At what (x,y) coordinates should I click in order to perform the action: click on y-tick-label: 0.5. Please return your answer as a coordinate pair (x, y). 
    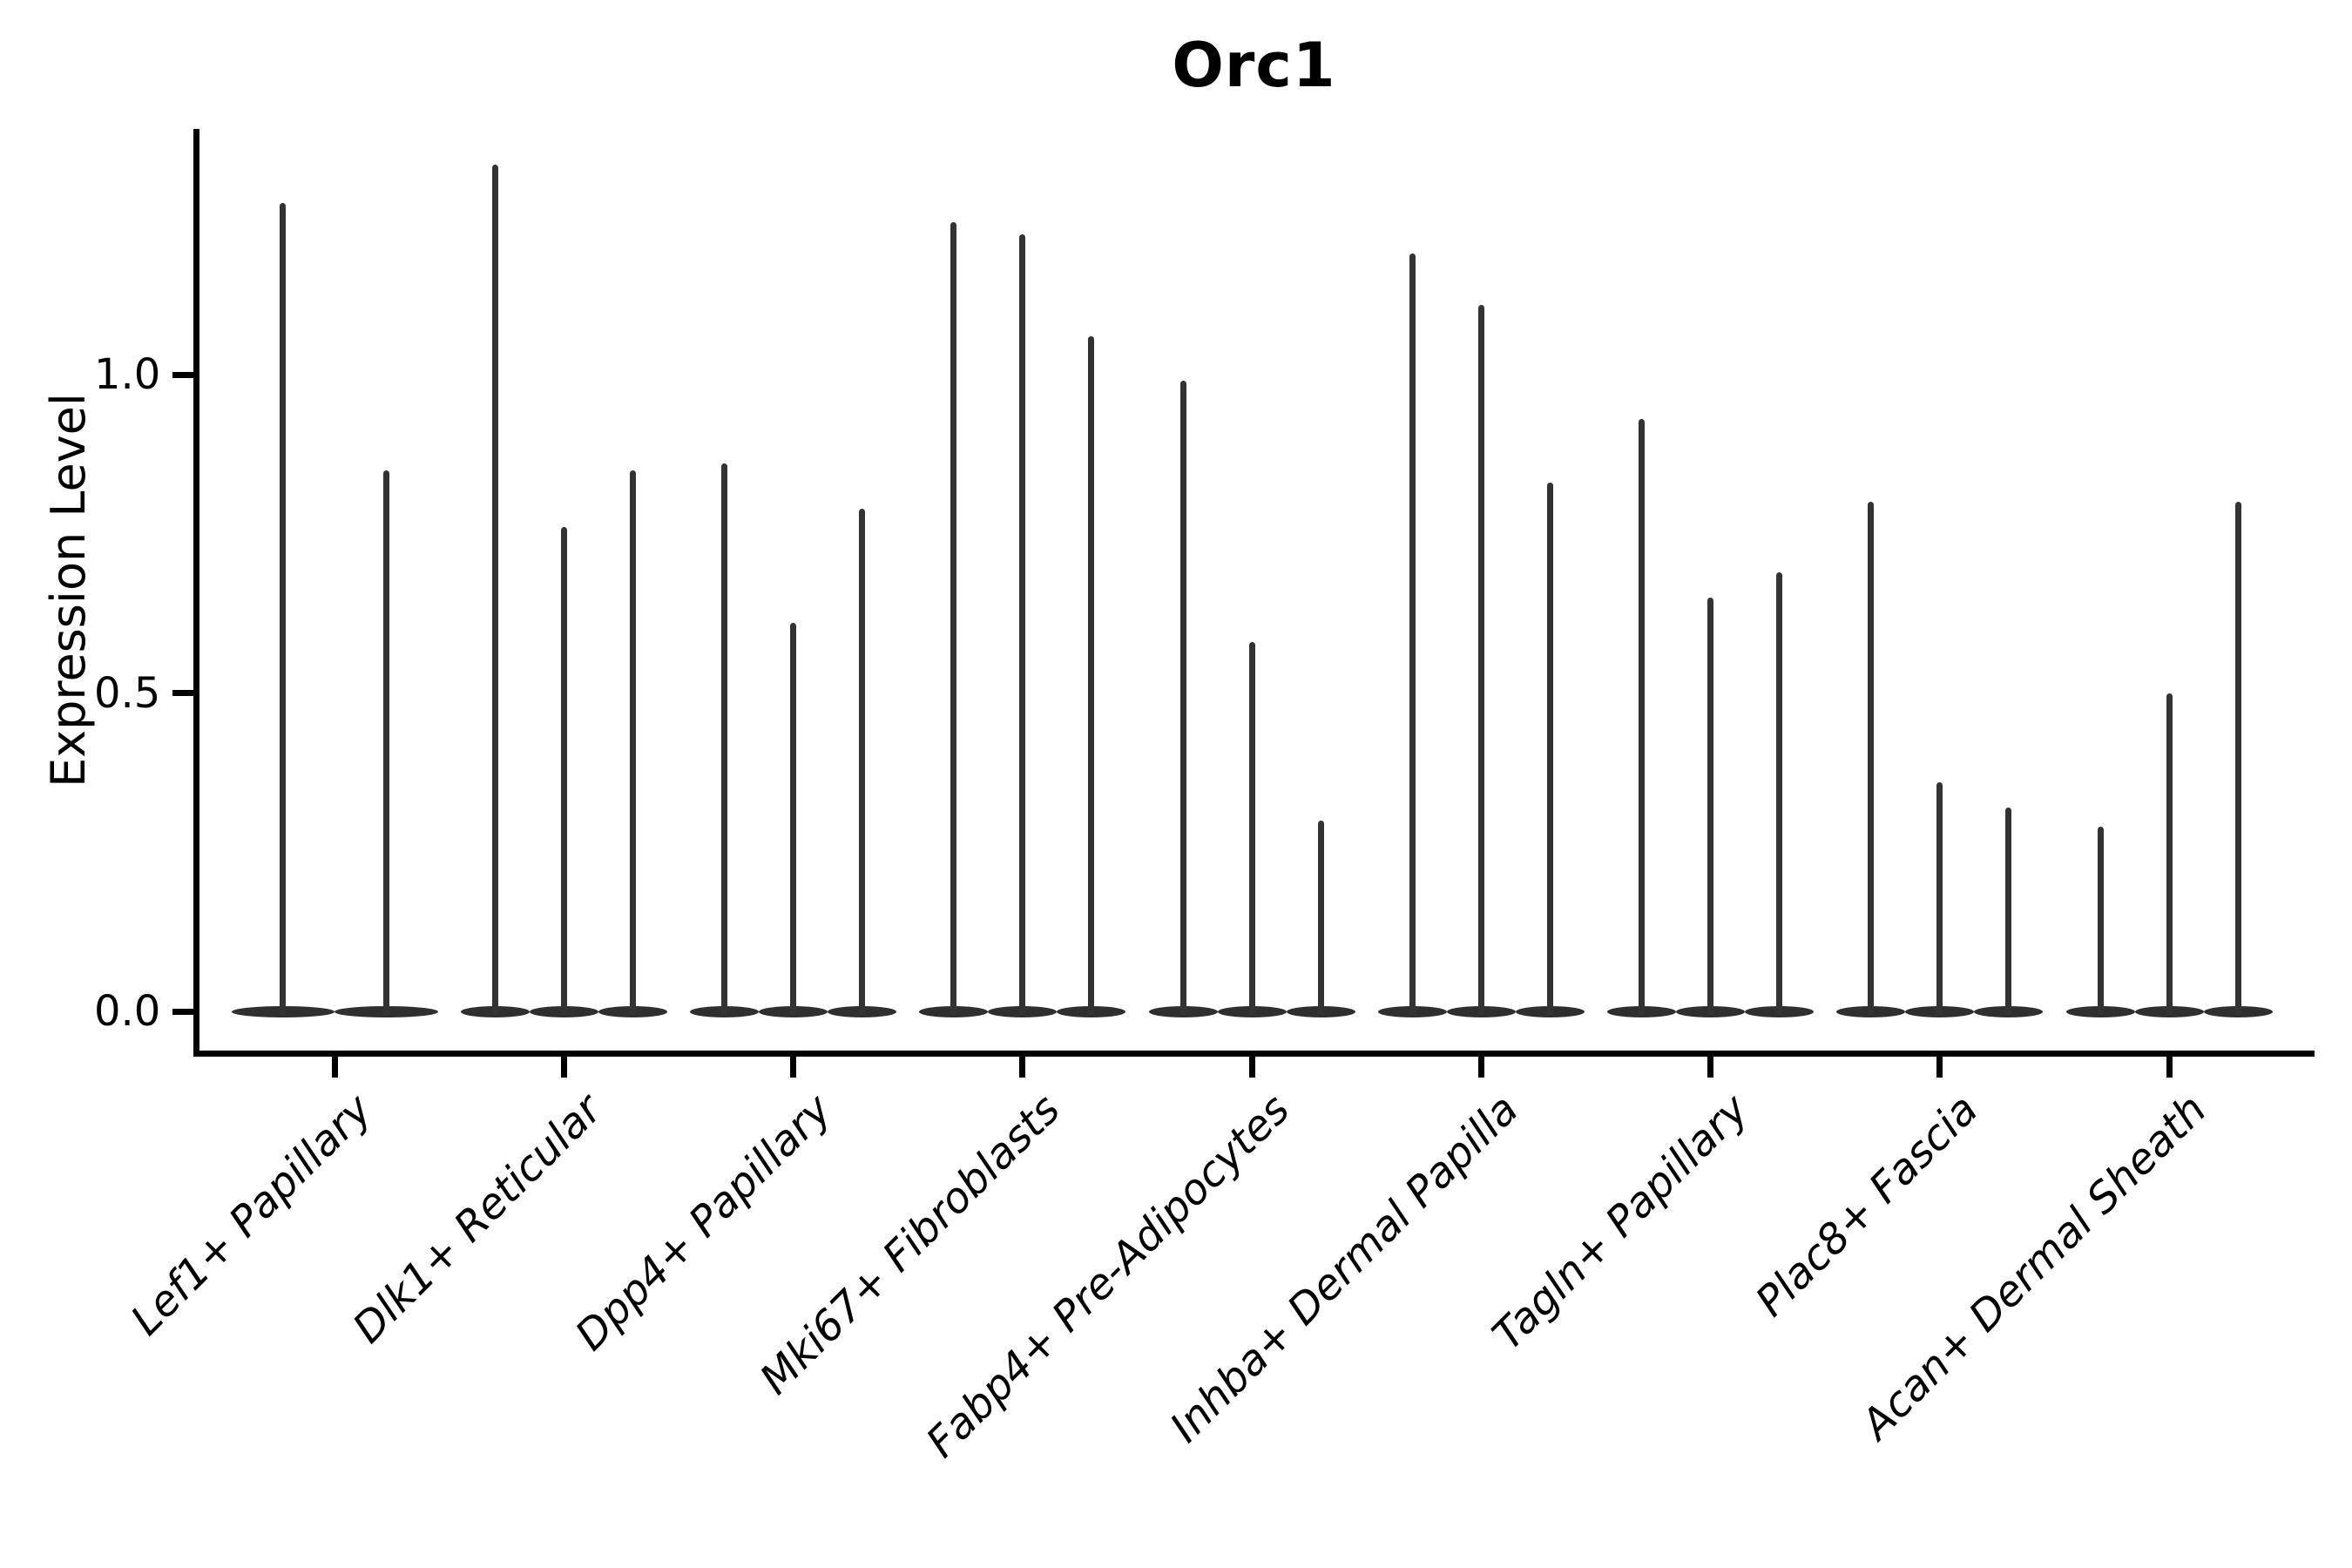
    Looking at the image, I should click on (127, 693).